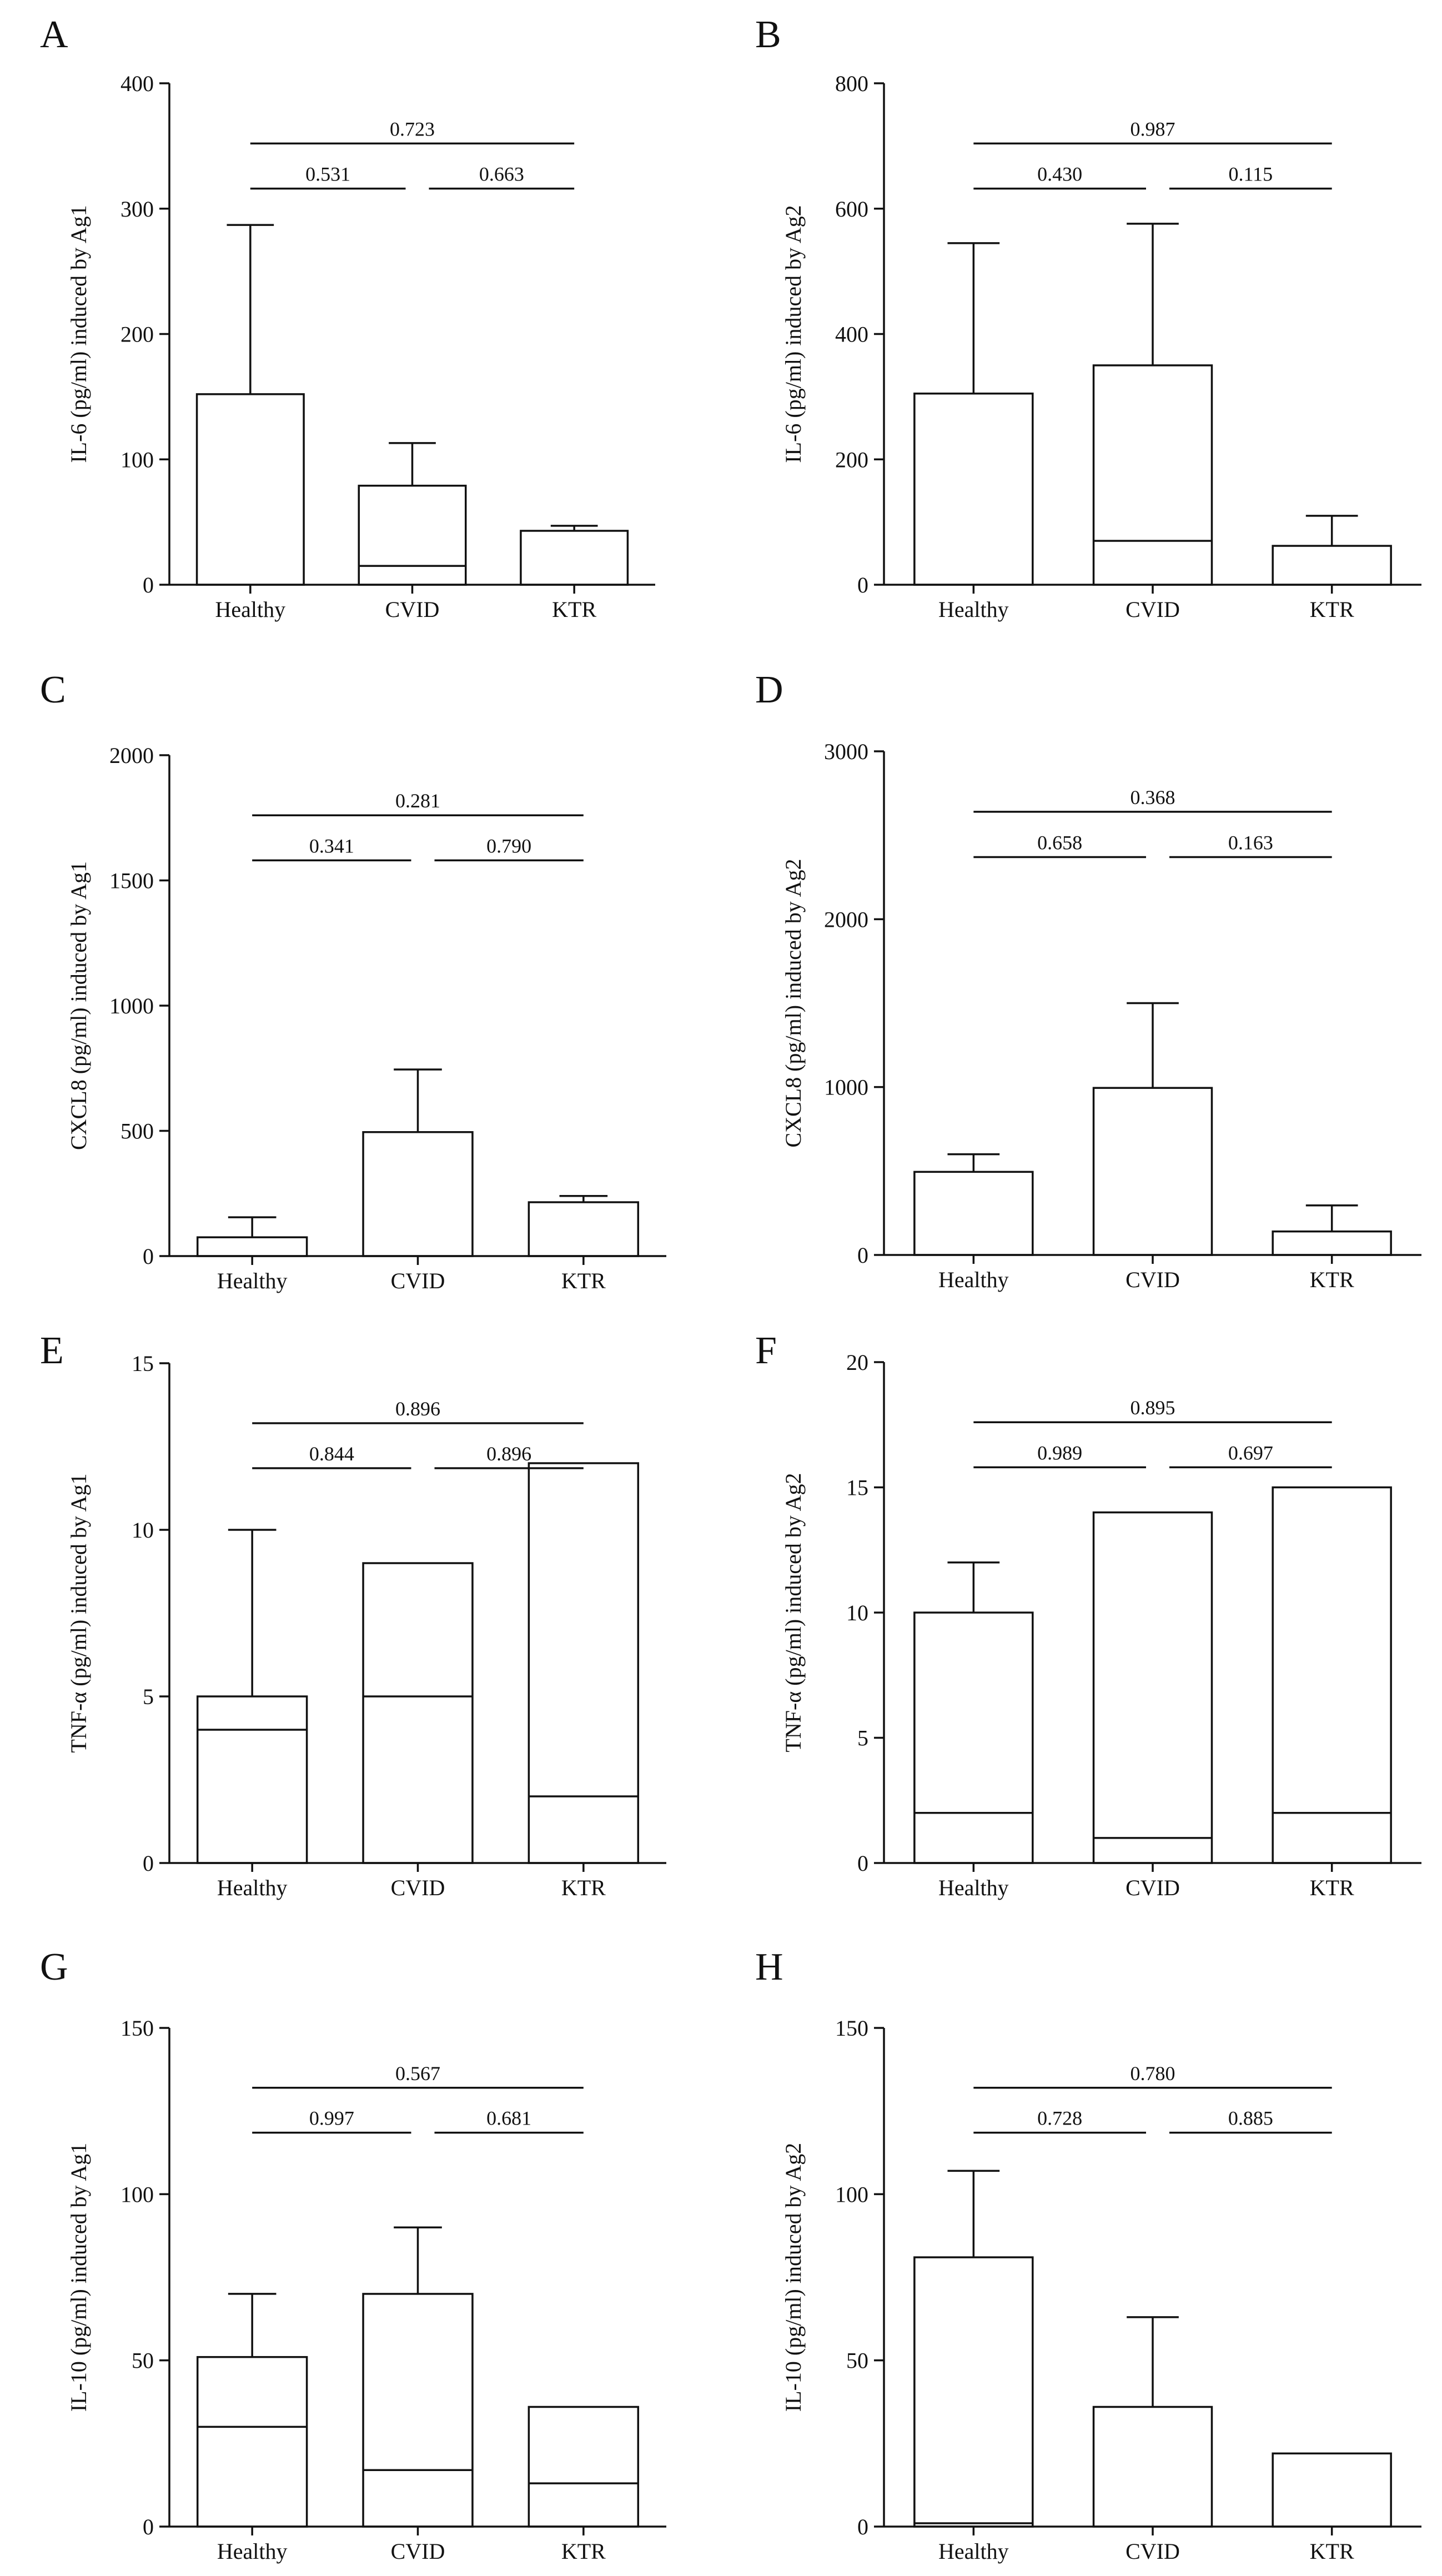 The width and height of the screenshot is (1442, 2576). I want to click on p-value-label: 0.728, so click(1059, 2118).